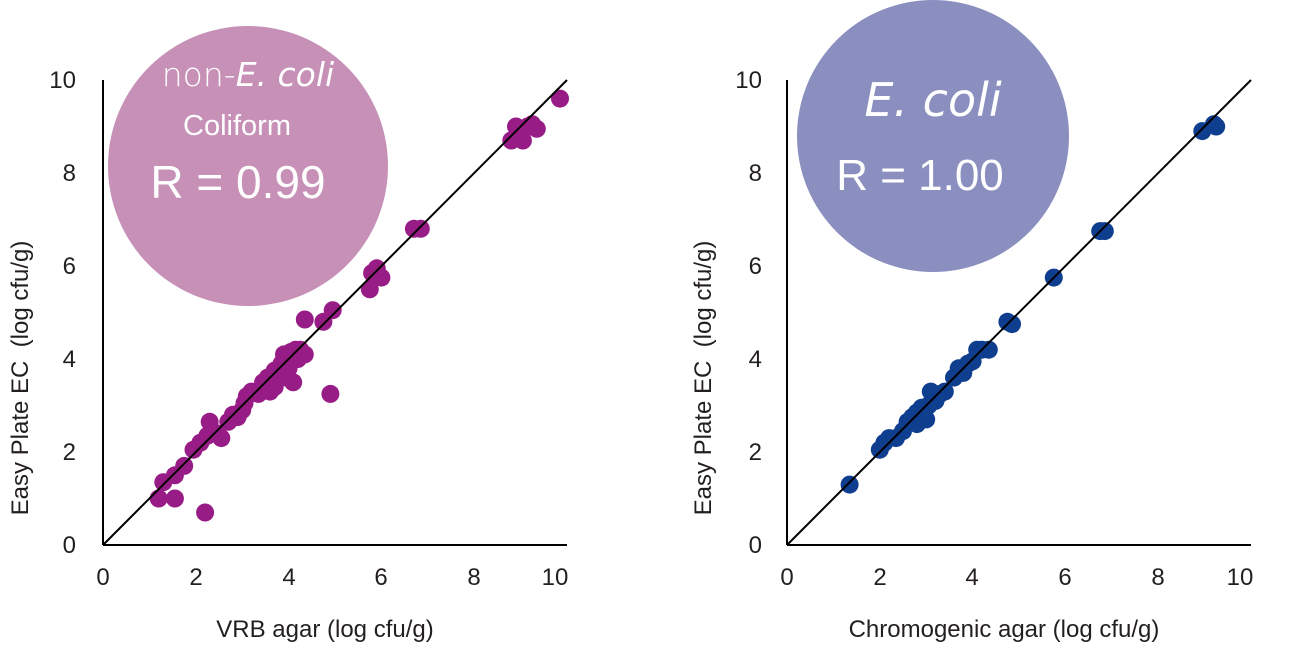 The width and height of the screenshot is (1289, 650). I want to click on right-x-tick: 6, so click(1064, 577).